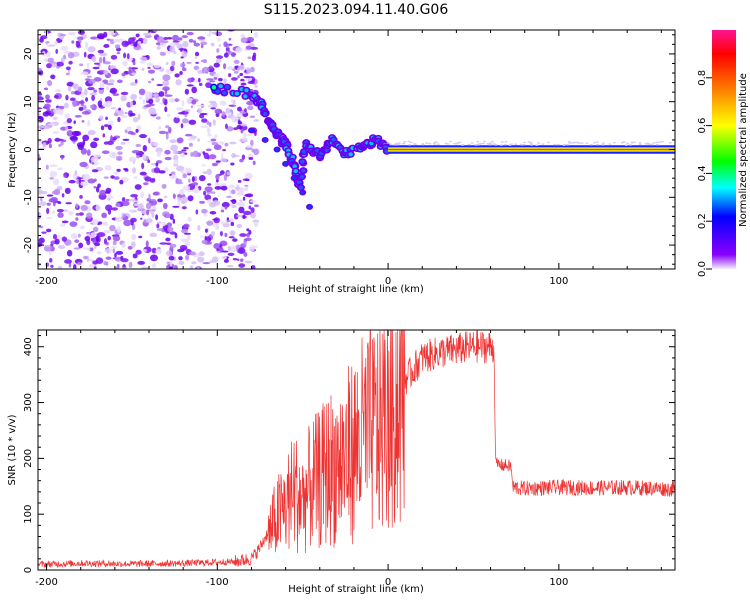 The image size is (750, 600). I want to click on colorbar-gradient, so click(724, 149).